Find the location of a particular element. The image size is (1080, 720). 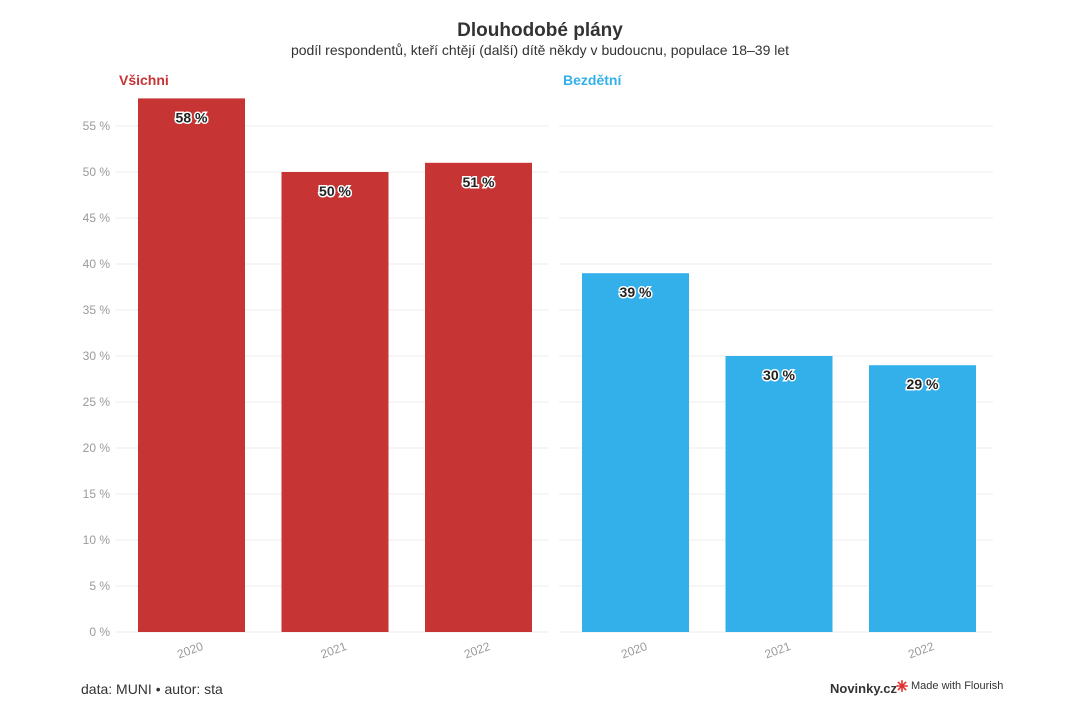

footer-brand: Novinky.cz is located at coordinates (863, 688).